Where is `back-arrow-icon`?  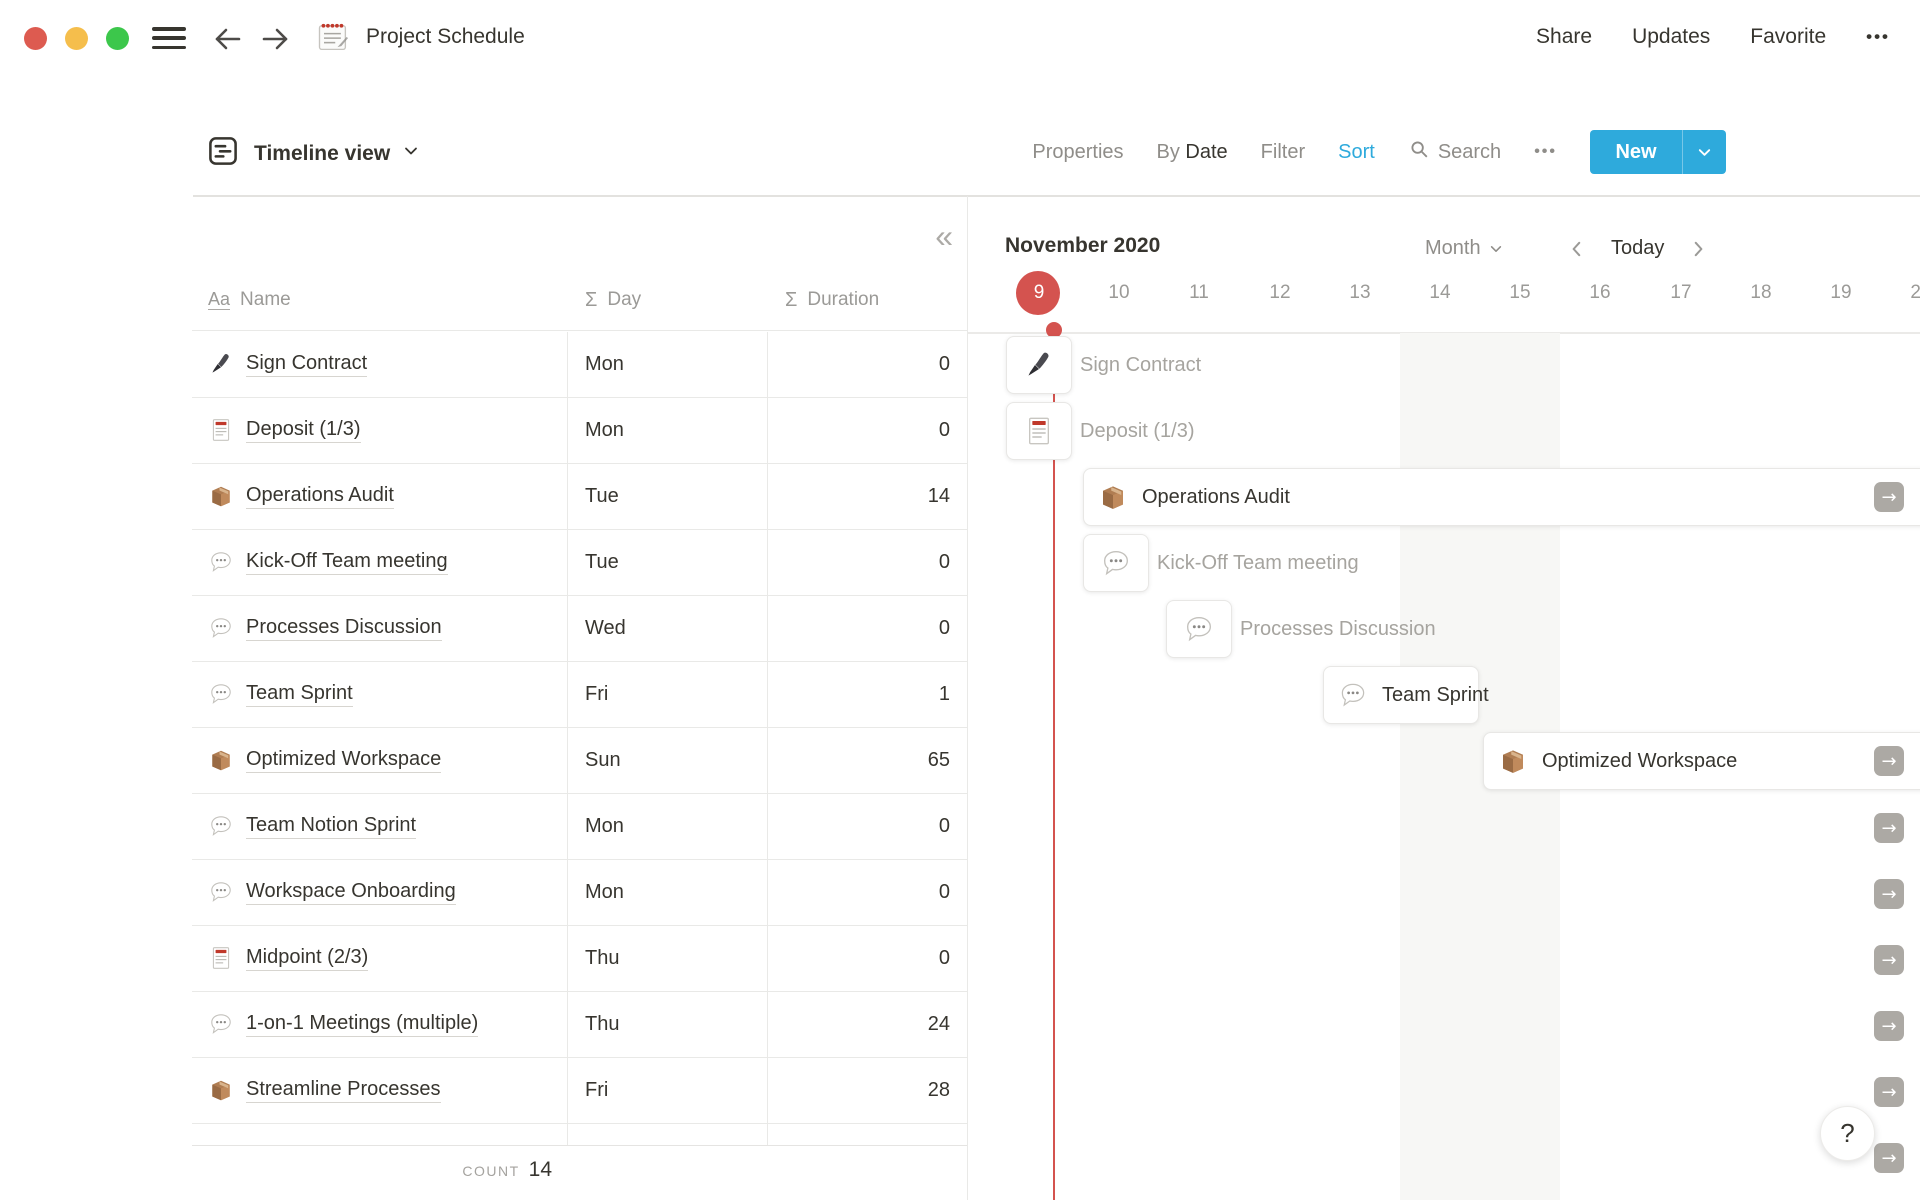 back-arrow-icon is located at coordinates (228, 39).